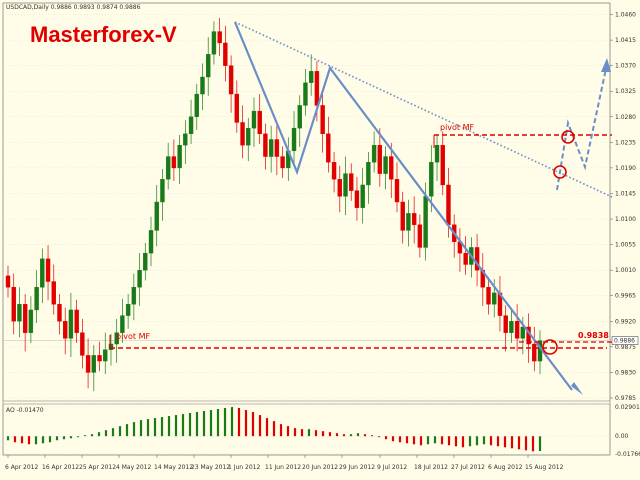 Image resolution: width=640 pixels, height=480 pixels. I want to click on pivot-upper-label: pivot MF, so click(457, 127).